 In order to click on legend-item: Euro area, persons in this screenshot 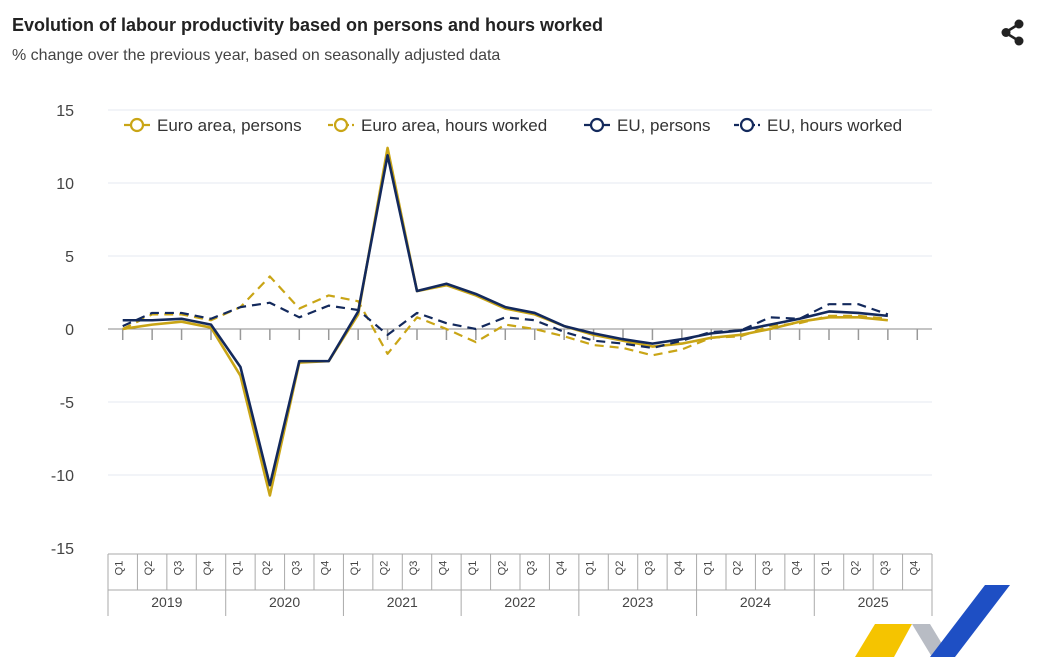, I will do `click(213, 125)`.